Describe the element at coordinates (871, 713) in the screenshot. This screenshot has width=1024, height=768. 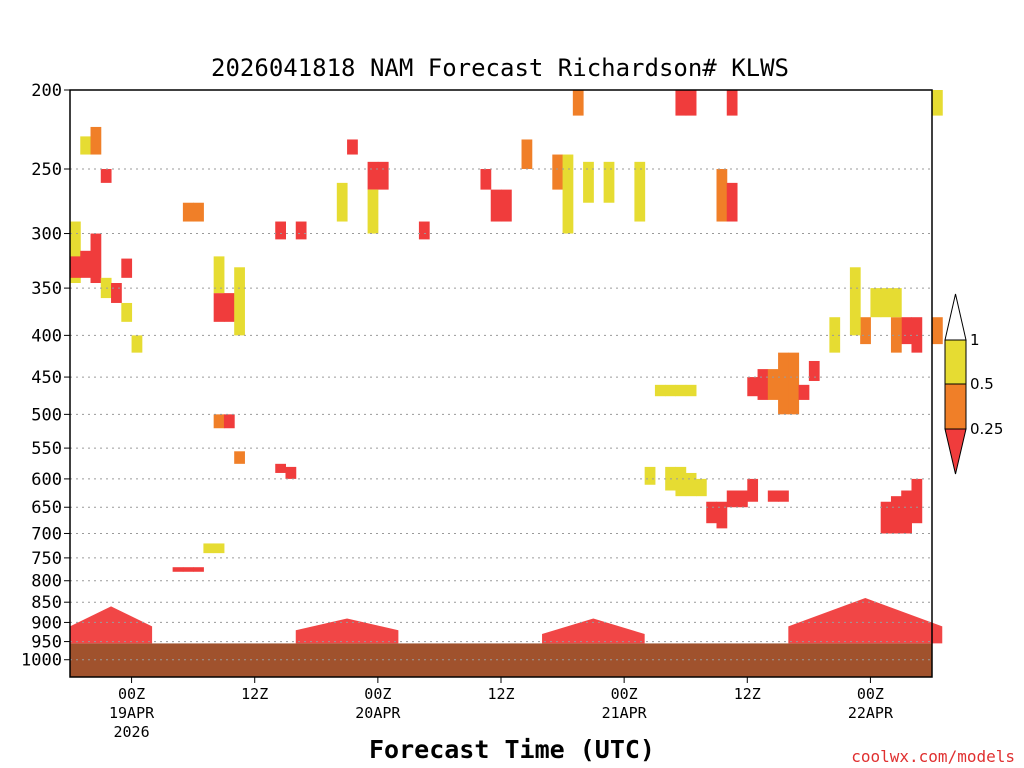
I see `x-tick-label: 22APR` at that location.